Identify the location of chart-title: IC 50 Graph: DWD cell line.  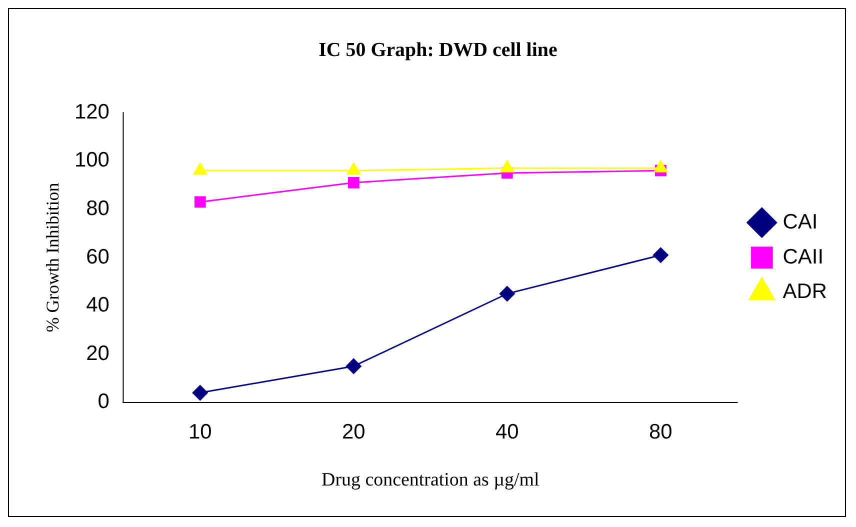
(438, 50).